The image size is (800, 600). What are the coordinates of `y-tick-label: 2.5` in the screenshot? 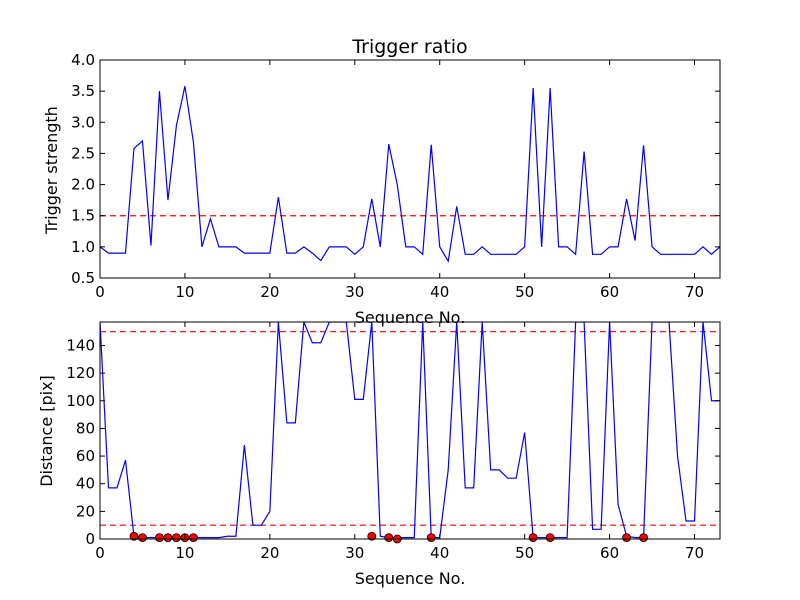 It's located at (83, 153).